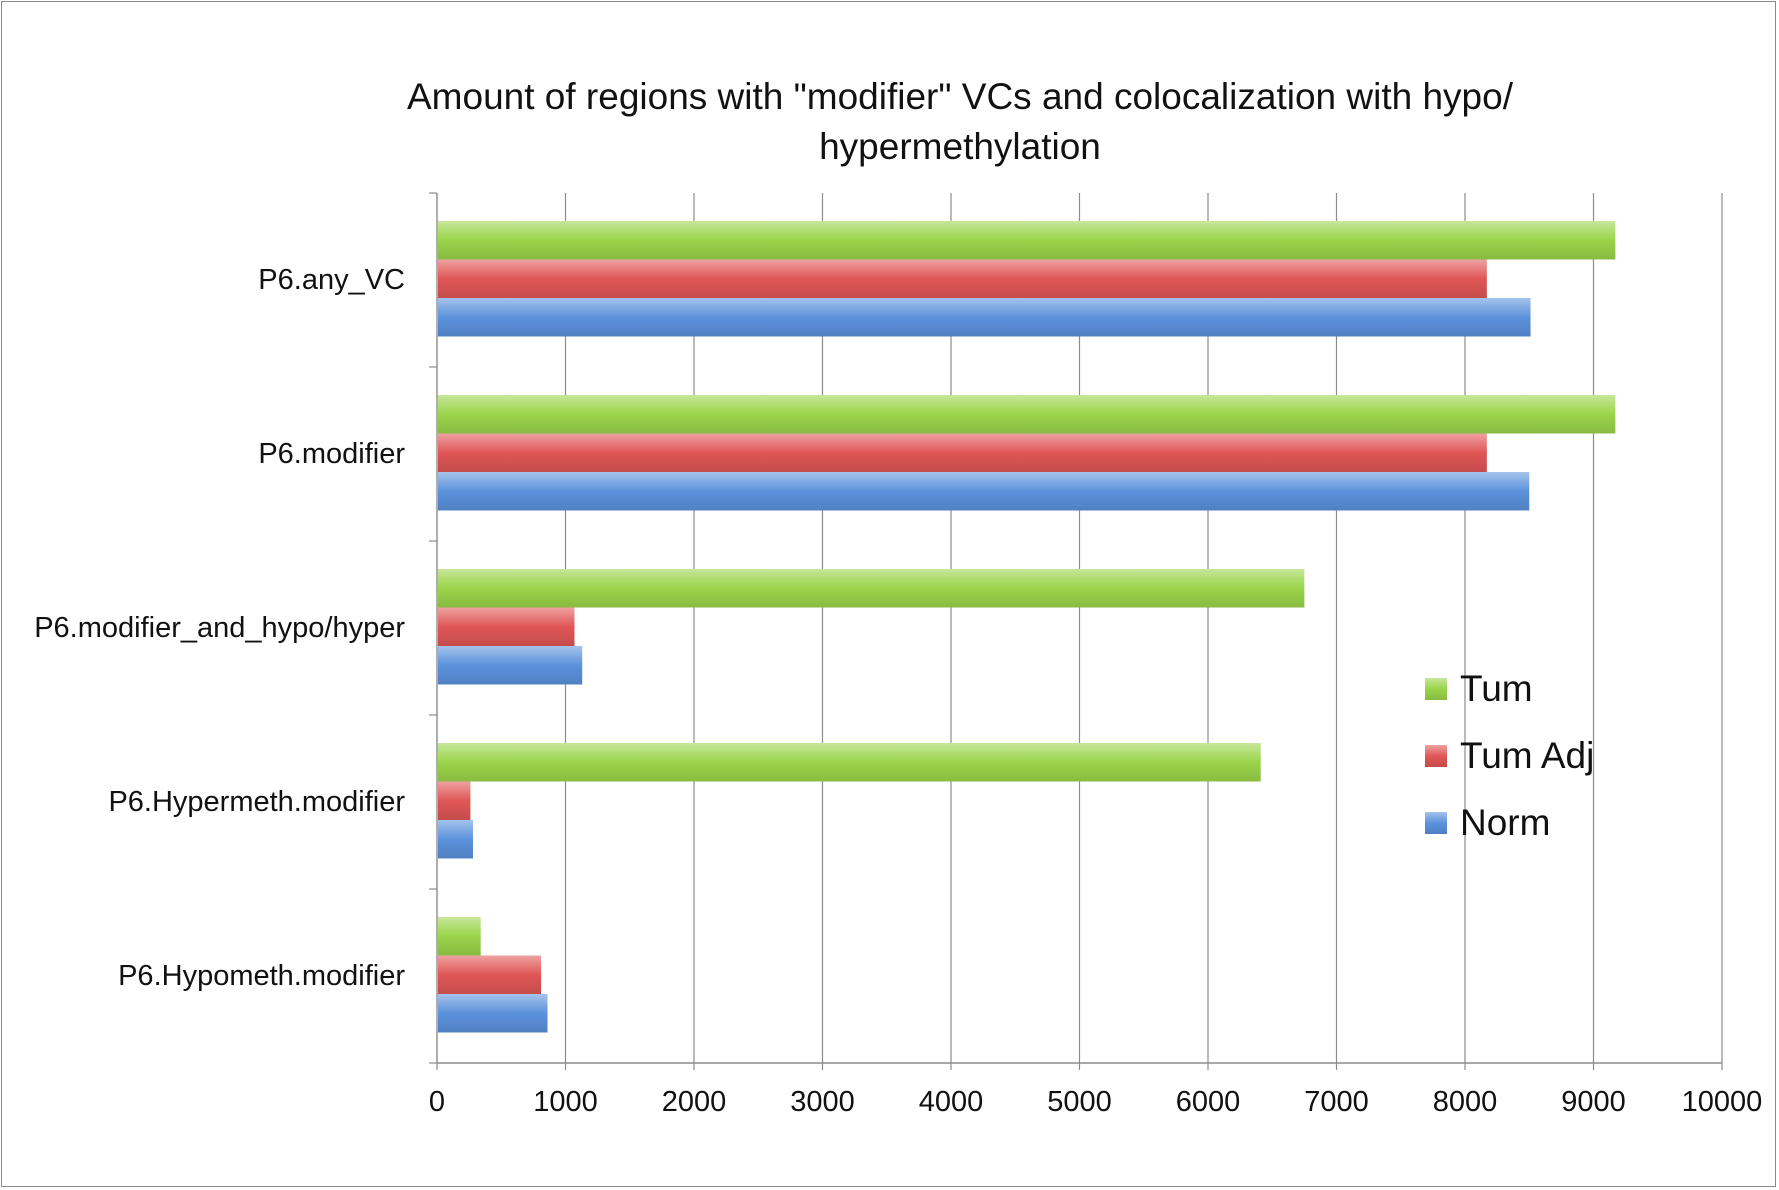  What do you see at coordinates (565, 1102) in the screenshot?
I see `x-tick-label: 1000` at bounding box center [565, 1102].